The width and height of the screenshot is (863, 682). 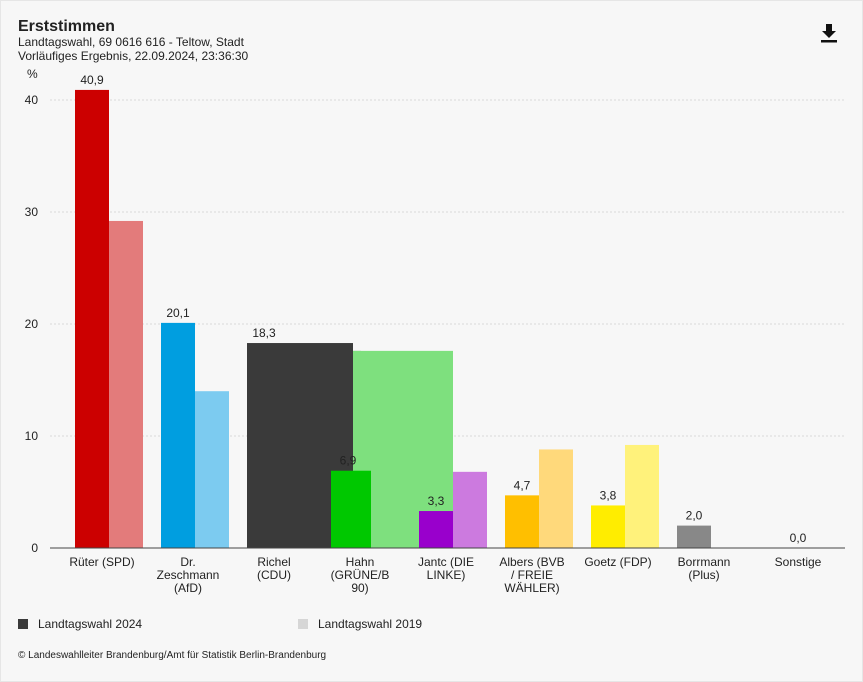 I want to click on x-tick-label: LINKE), so click(x=446, y=575).